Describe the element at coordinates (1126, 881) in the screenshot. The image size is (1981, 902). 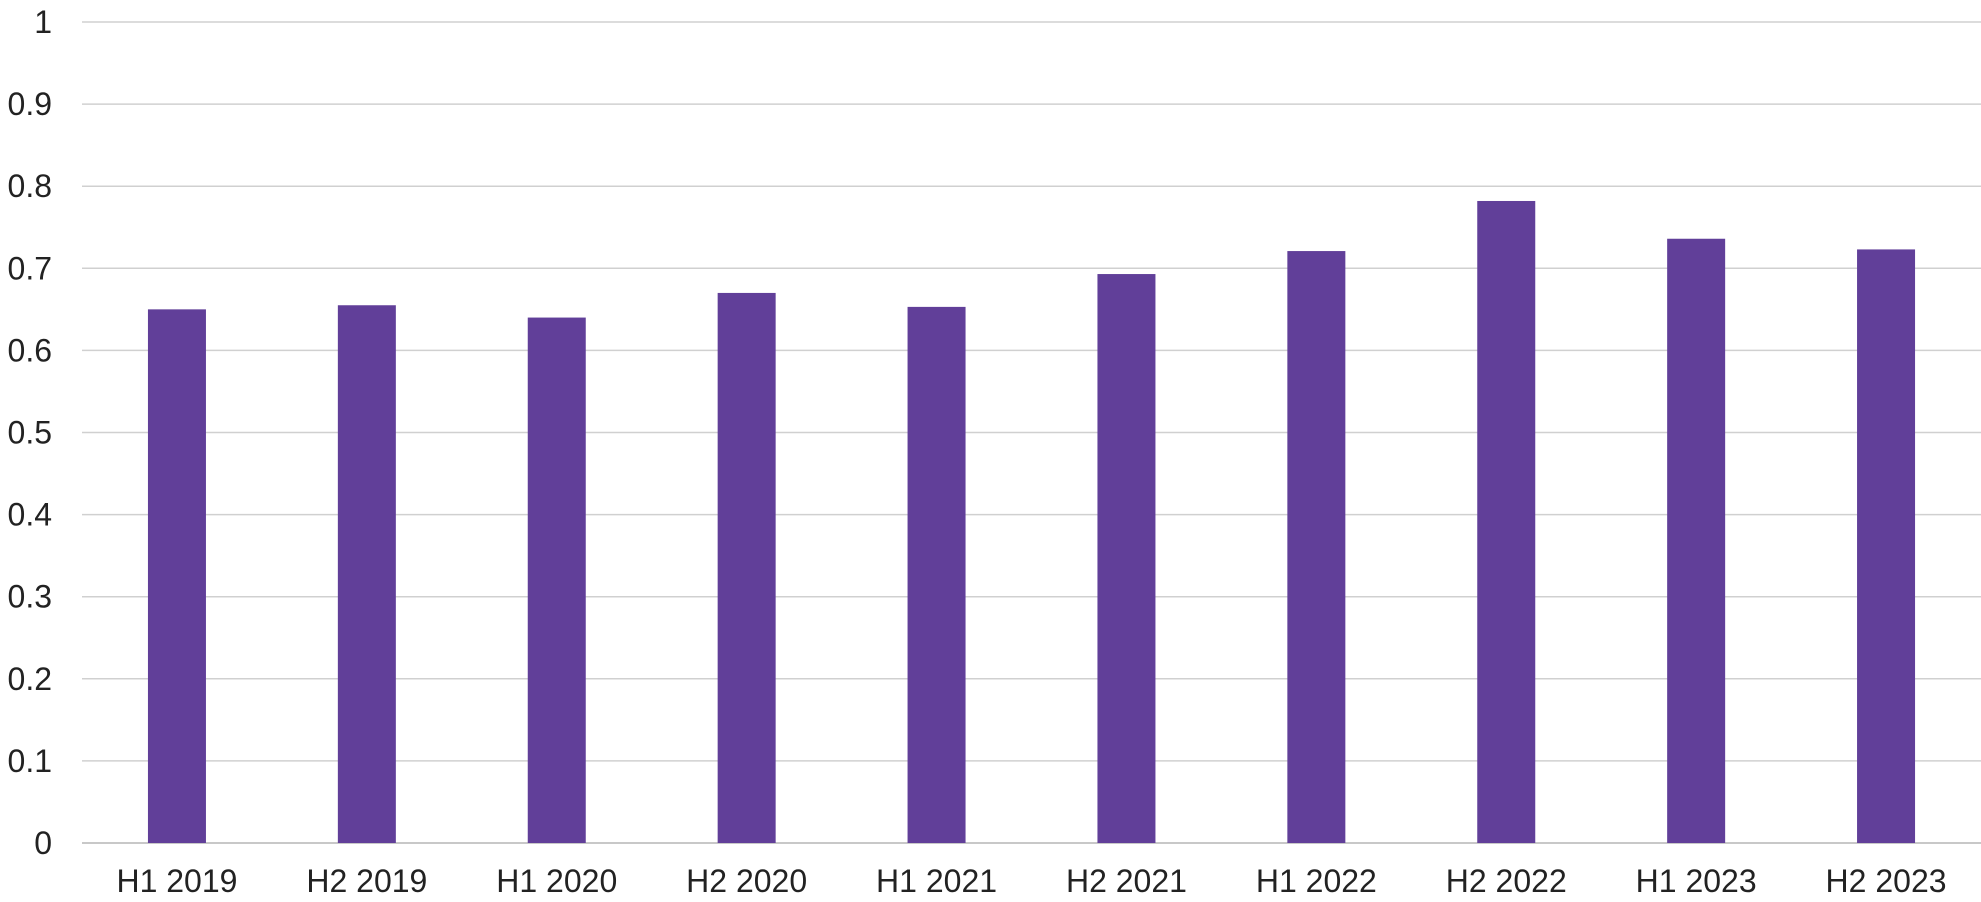
I see `x-tick-label: H2 2021` at that location.